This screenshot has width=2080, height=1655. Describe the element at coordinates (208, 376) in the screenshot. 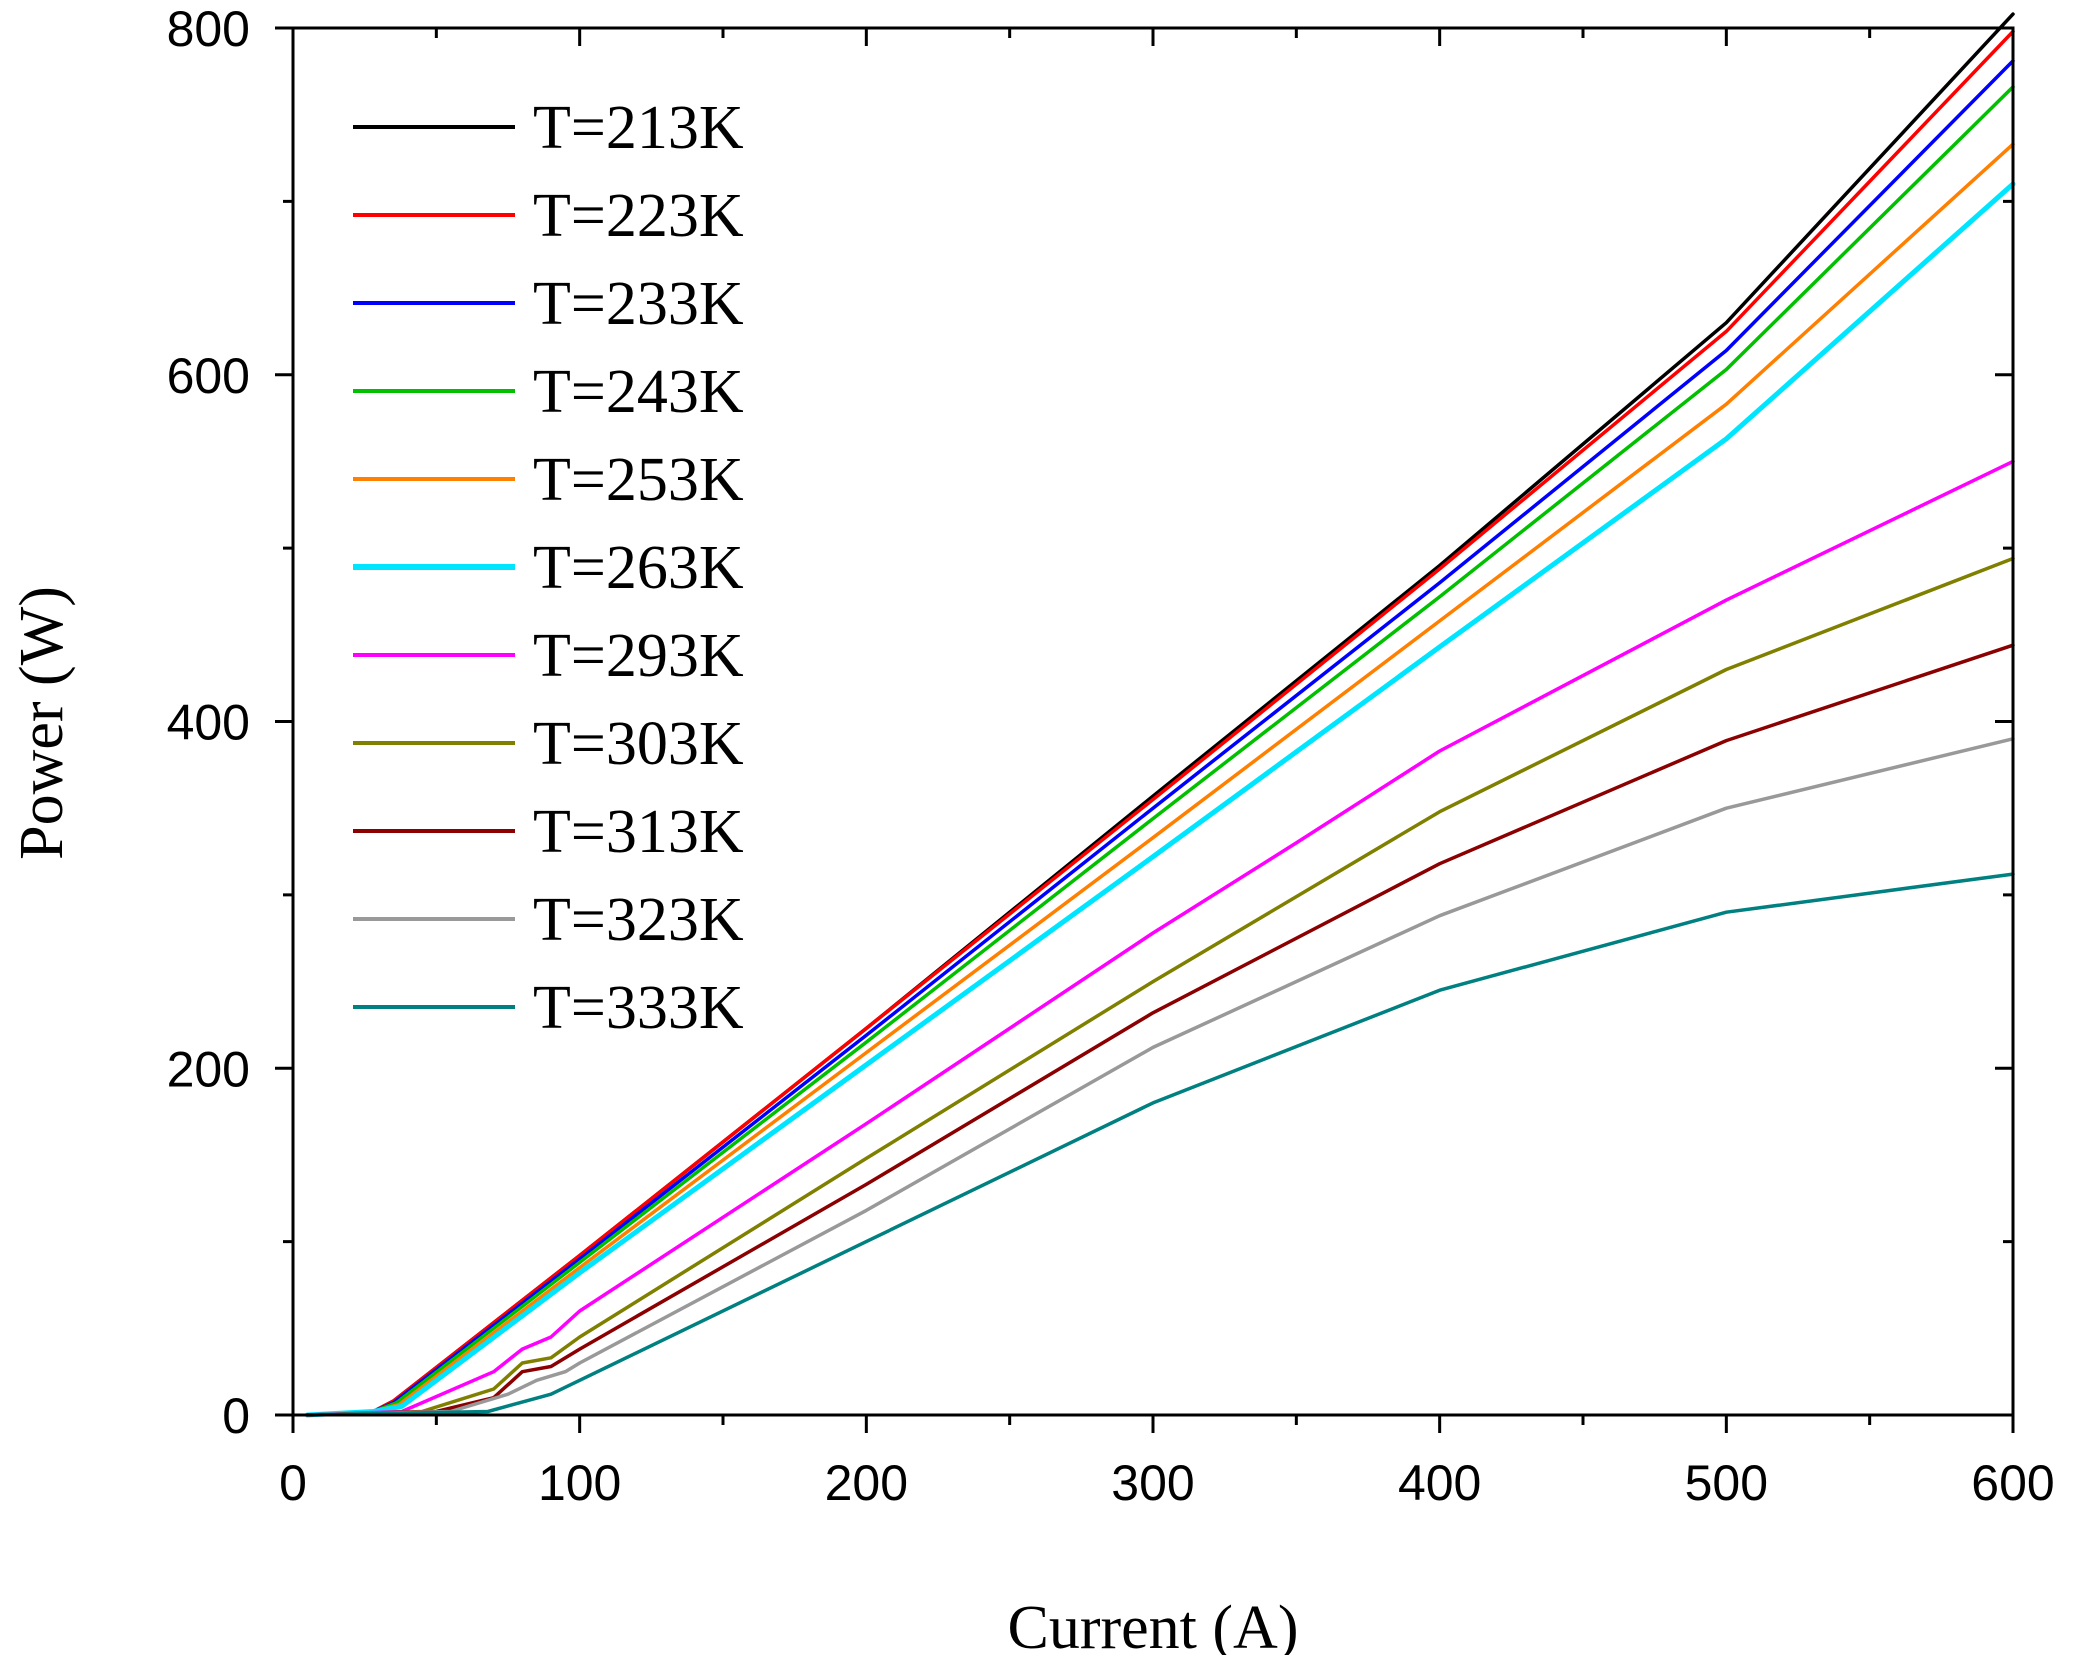

I see `y-tick-label: 600` at that location.